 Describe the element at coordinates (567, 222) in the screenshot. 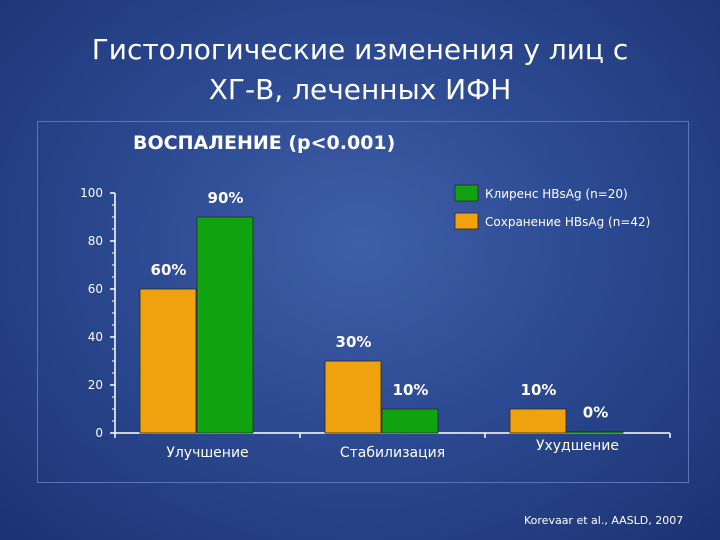

I see `legend-label: Сохранение HBsAg (n=42)` at that location.